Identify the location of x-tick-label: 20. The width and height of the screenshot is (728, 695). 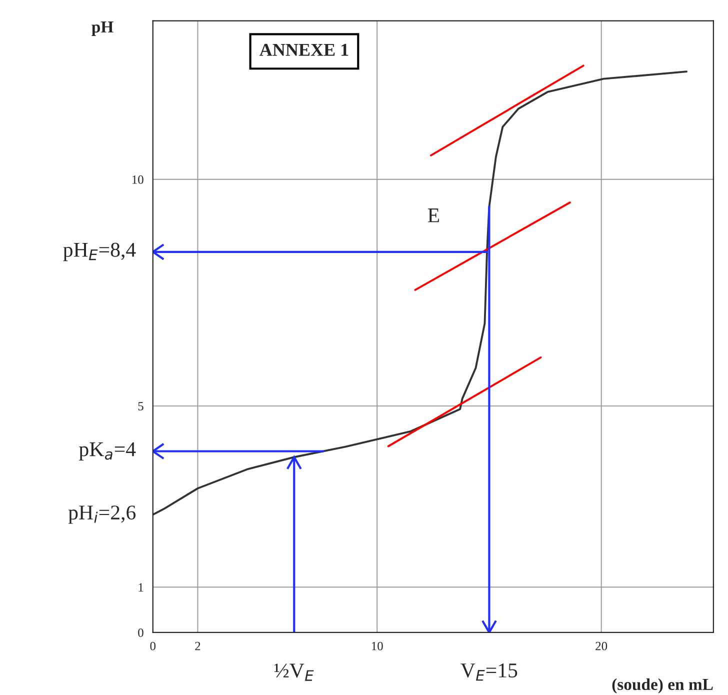
(602, 646).